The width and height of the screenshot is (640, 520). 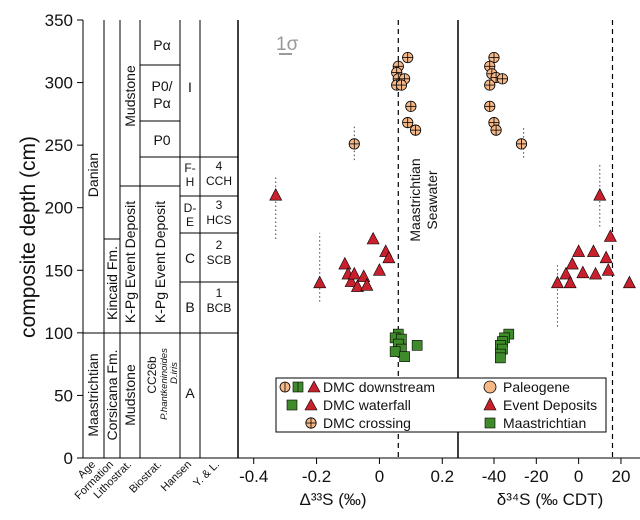 I want to click on legend-maastrichtian-square, so click(x=490, y=423).